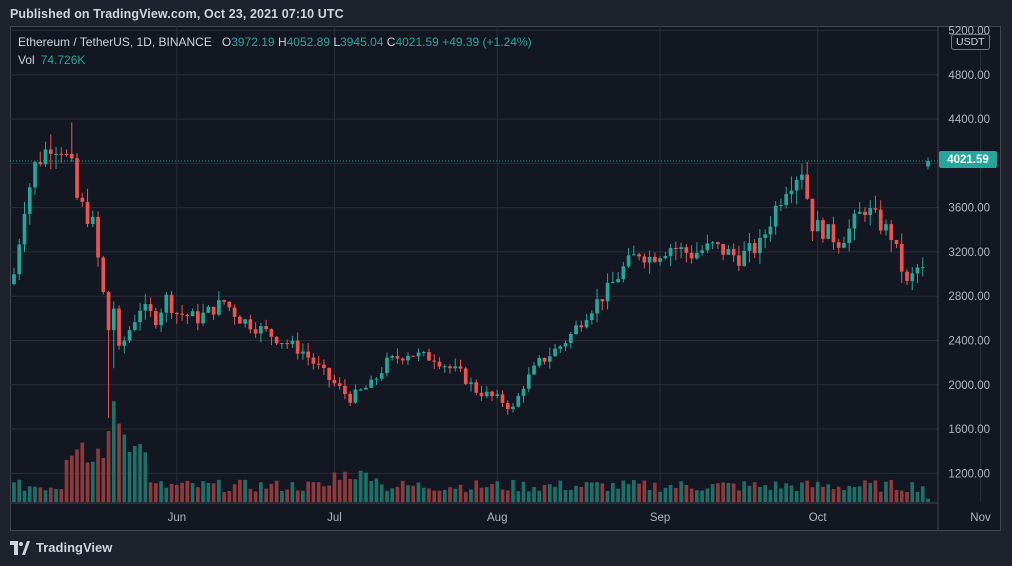 This screenshot has height=566, width=1012. I want to click on close-label: C, so click(391, 42).